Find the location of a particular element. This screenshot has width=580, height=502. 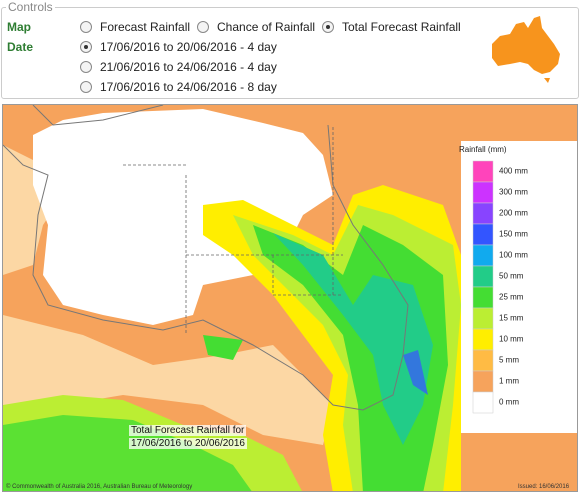

controls-title: Controls is located at coordinates (30, 7).